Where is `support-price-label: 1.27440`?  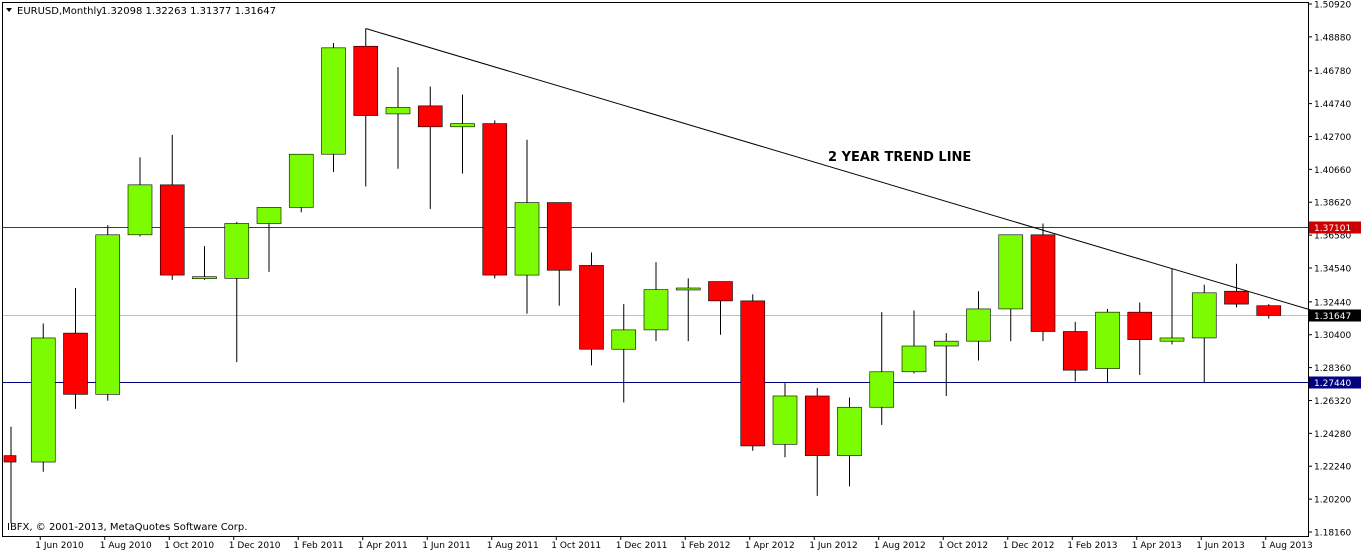
support-price-label: 1.27440 is located at coordinates (1332, 384).